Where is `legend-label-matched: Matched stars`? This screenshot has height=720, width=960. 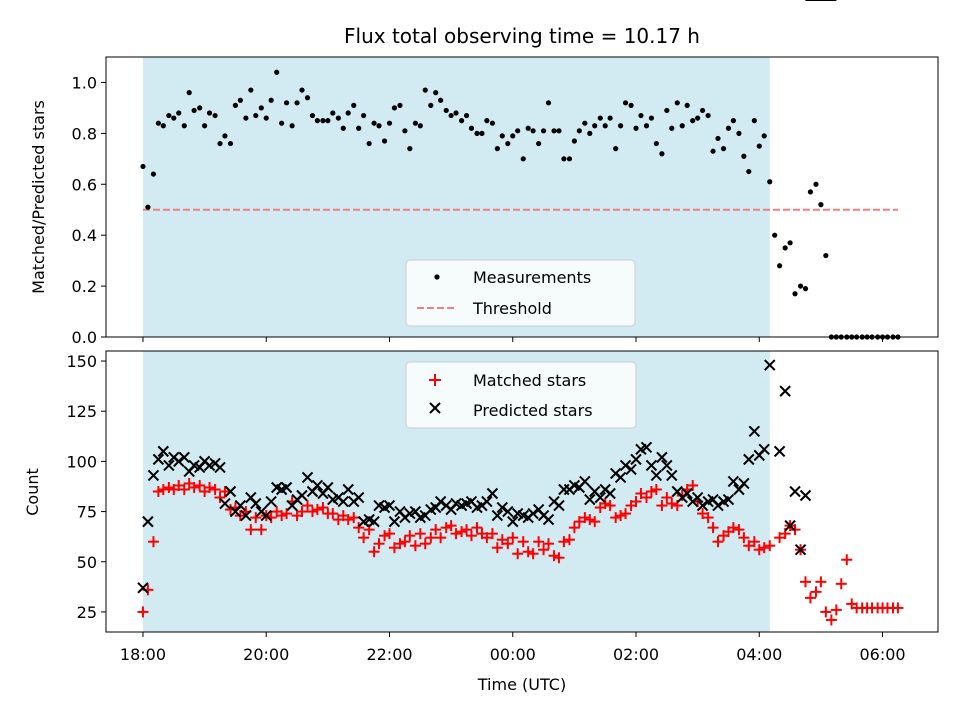
legend-label-matched: Matched stars is located at coordinates (529, 380).